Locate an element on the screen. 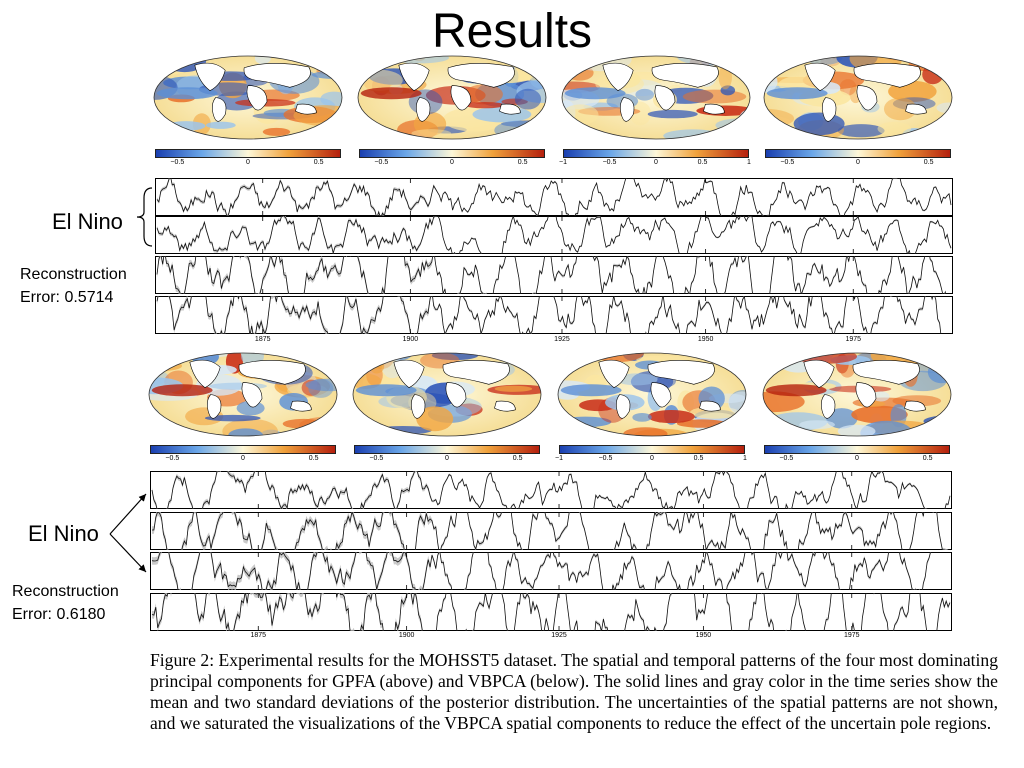  gpfa-recon-label: Reconstruction is located at coordinates (73, 274).